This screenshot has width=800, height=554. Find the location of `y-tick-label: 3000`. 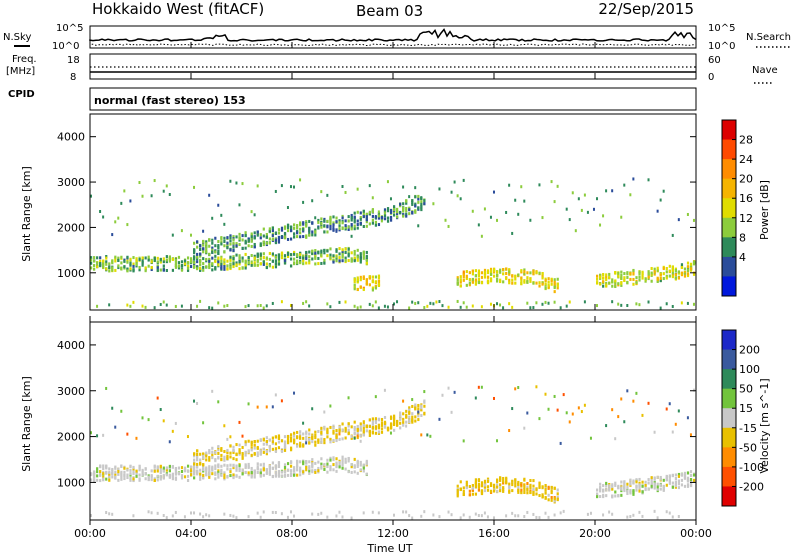

y-tick-label: 3000 is located at coordinates (71, 182).